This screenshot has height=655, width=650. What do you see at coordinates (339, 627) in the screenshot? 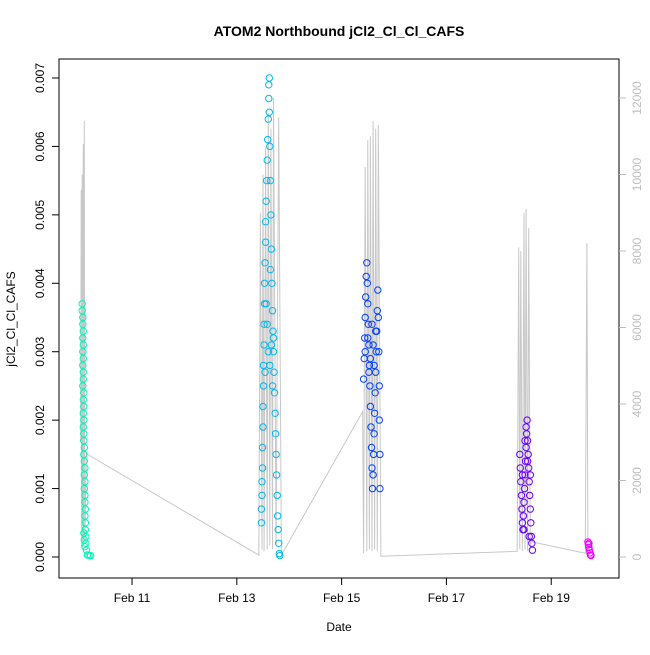
I see `x-axis-label: Date` at bounding box center [339, 627].